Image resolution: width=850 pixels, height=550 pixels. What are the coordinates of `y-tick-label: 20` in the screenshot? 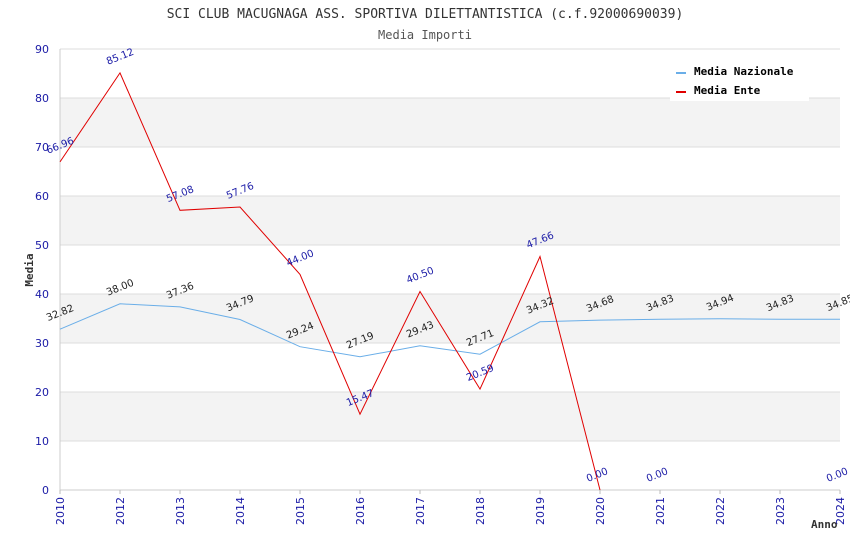 It's located at (42, 392).